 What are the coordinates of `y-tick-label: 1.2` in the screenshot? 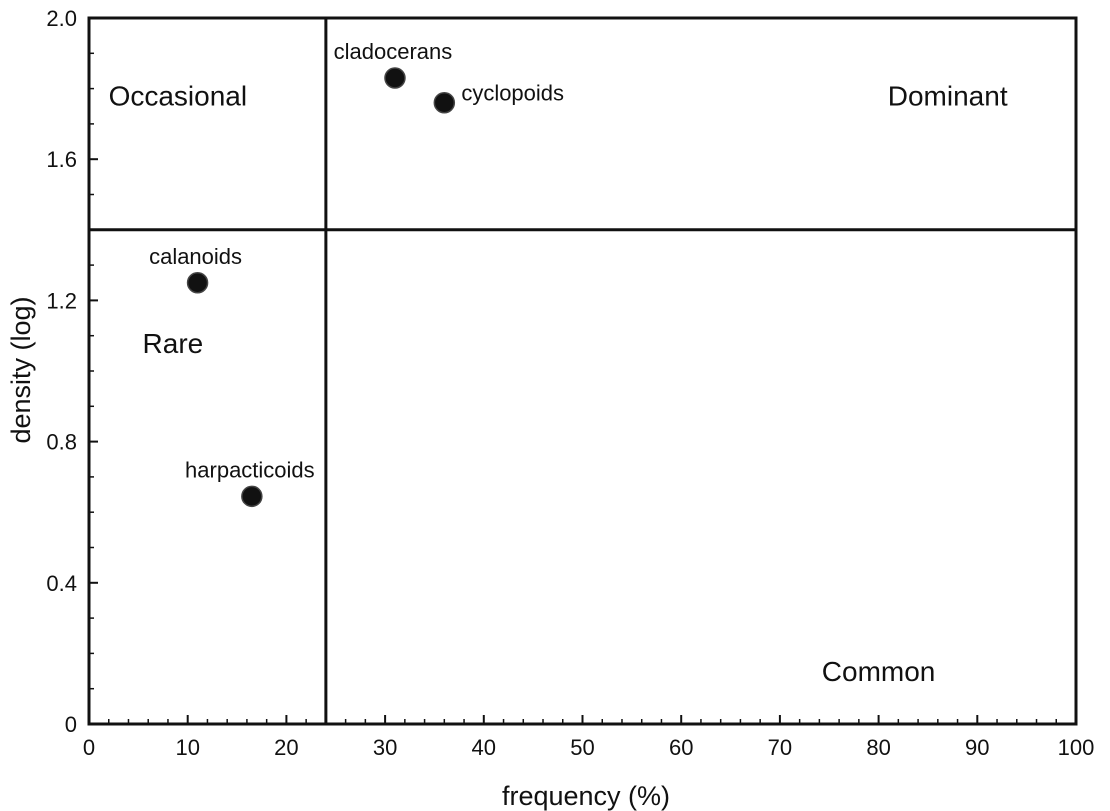 It's located at (61, 300).